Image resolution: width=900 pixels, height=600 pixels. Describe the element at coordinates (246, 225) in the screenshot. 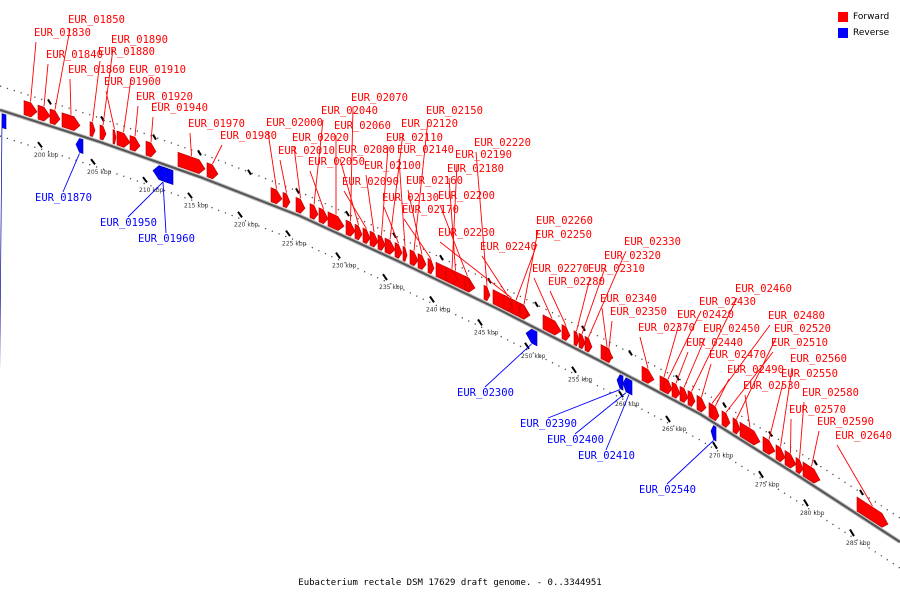

I see `tick-label: 220 kbp` at that location.